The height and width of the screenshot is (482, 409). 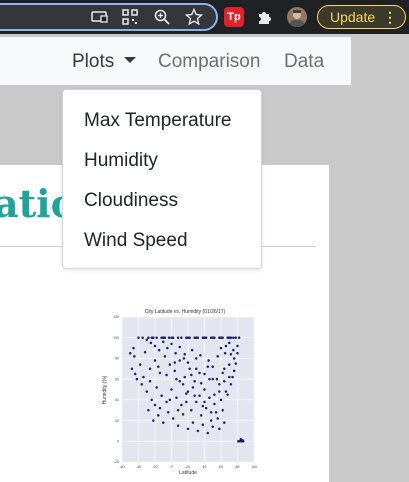 I want to click on y-tick-label: 60, so click(x=117, y=379).